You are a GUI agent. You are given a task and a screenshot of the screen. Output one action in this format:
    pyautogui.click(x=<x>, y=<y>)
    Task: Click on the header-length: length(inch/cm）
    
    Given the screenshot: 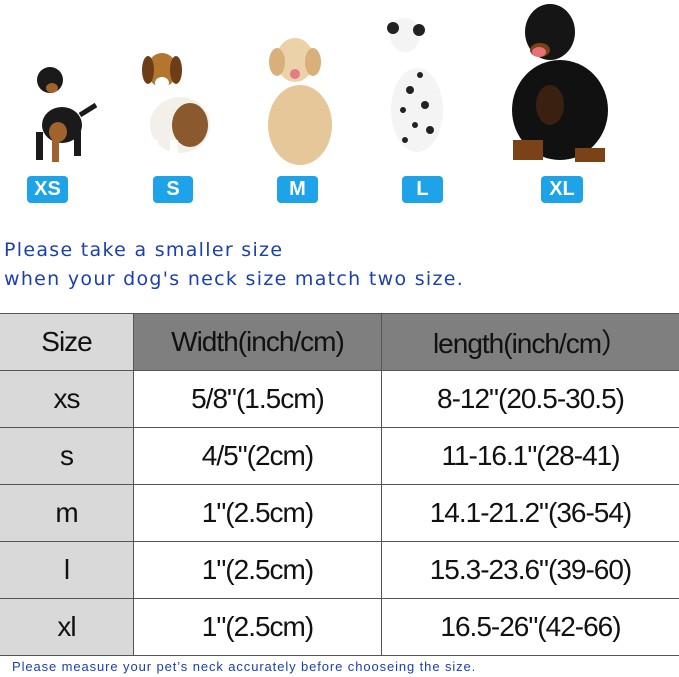 What is the action you would take?
    pyautogui.click(x=530, y=342)
    